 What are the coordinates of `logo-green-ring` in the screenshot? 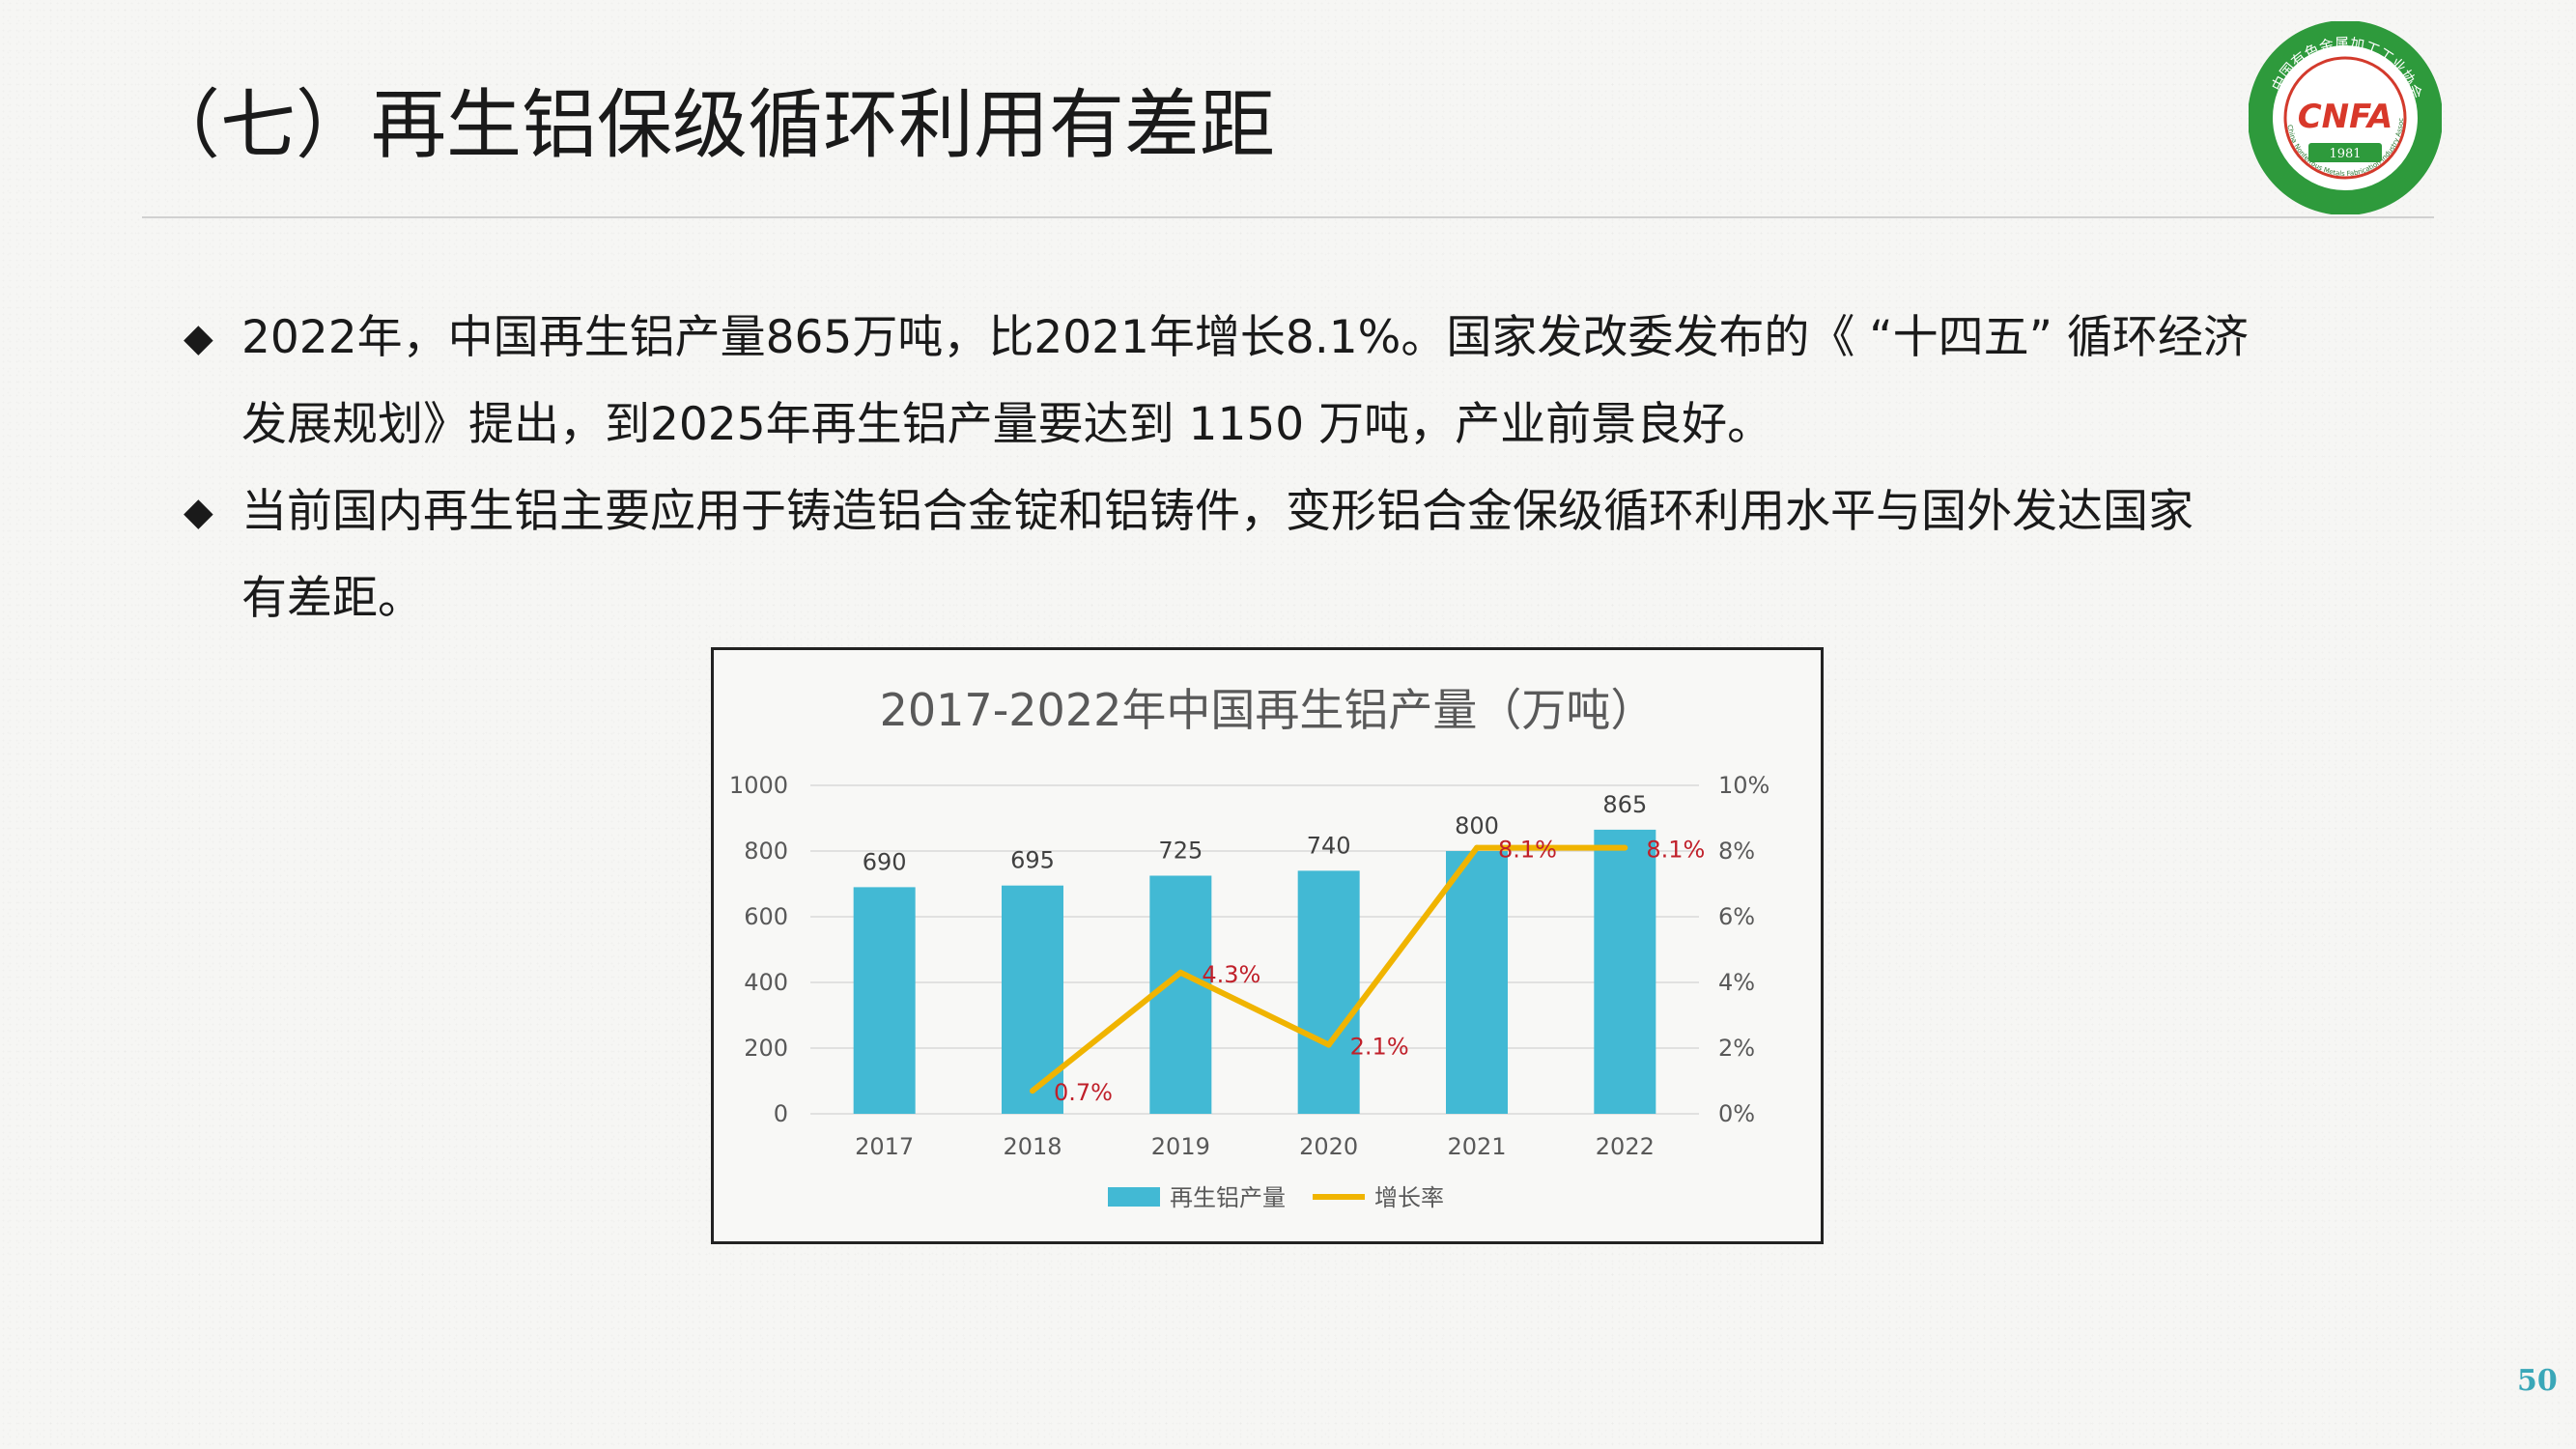 It's located at (2345, 117).